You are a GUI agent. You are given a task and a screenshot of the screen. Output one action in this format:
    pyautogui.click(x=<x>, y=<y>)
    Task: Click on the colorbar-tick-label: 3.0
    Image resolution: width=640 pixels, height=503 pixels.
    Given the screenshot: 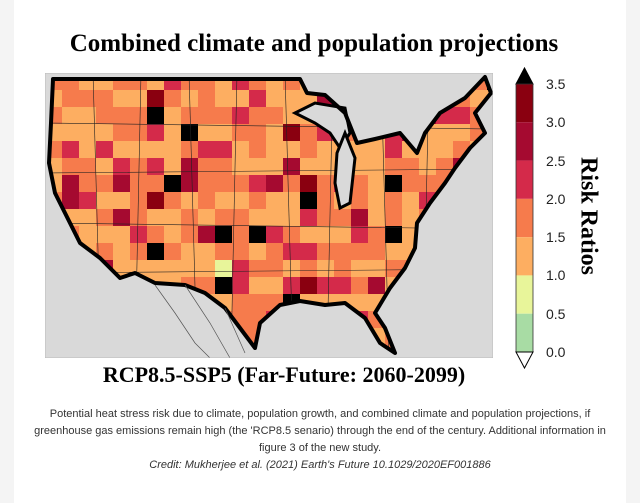 What is the action you would take?
    pyautogui.click(x=556, y=122)
    